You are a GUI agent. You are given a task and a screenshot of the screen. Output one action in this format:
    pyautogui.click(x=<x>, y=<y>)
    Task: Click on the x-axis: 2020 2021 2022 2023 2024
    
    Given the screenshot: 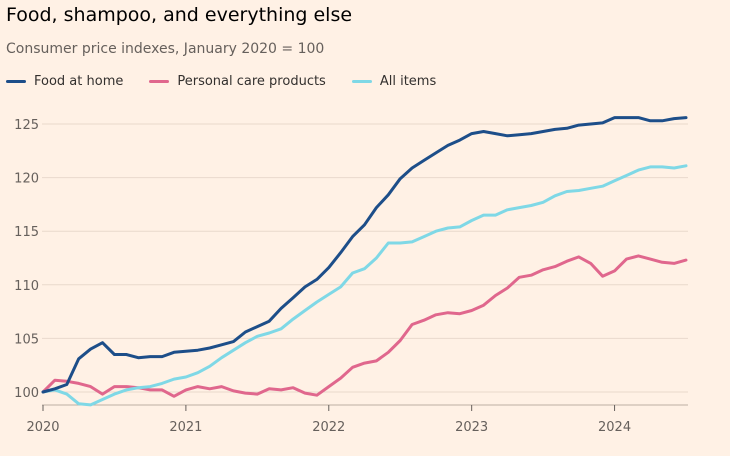 What is the action you would take?
    pyautogui.click(x=357, y=419)
    